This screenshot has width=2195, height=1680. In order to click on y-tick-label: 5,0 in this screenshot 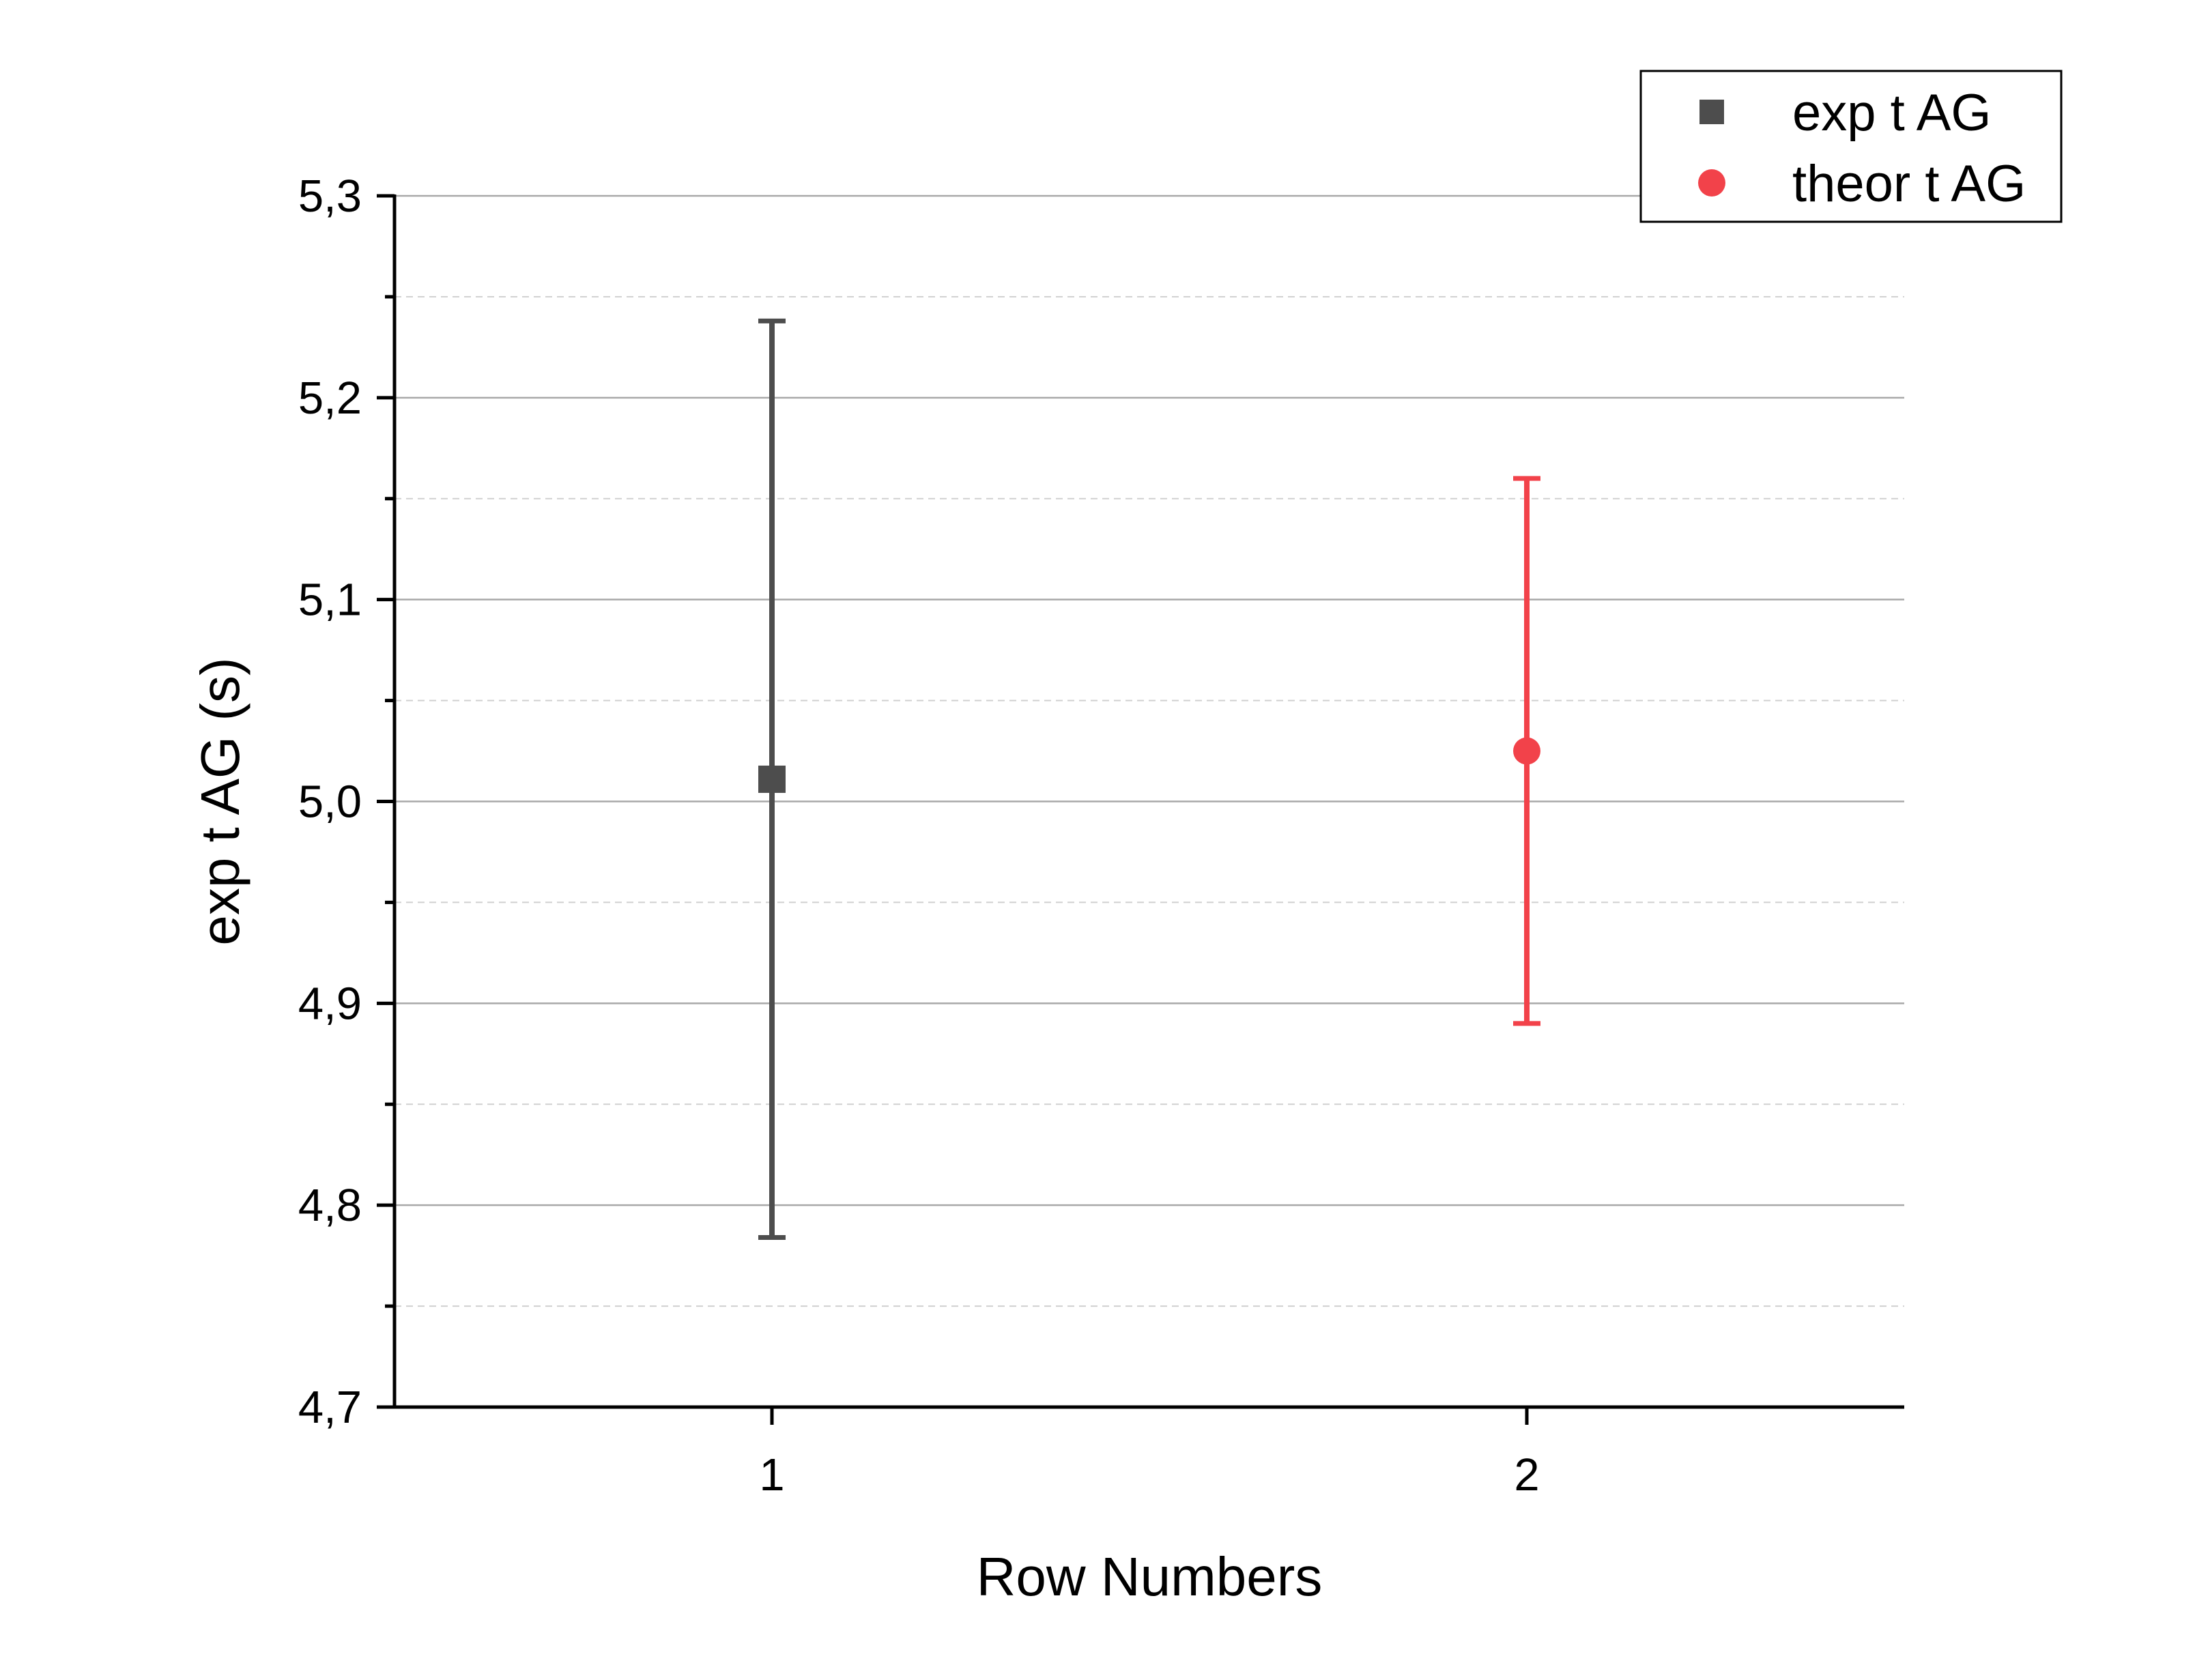, I will do `click(330, 803)`.